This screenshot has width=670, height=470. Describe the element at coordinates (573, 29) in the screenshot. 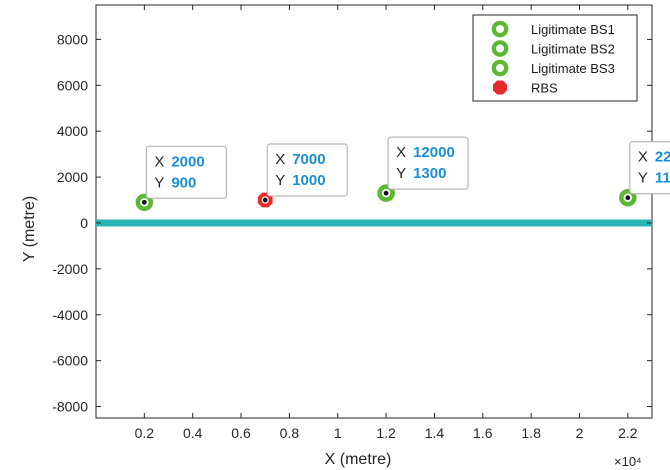

I see `legend-label: Ligitimate BS1` at that location.